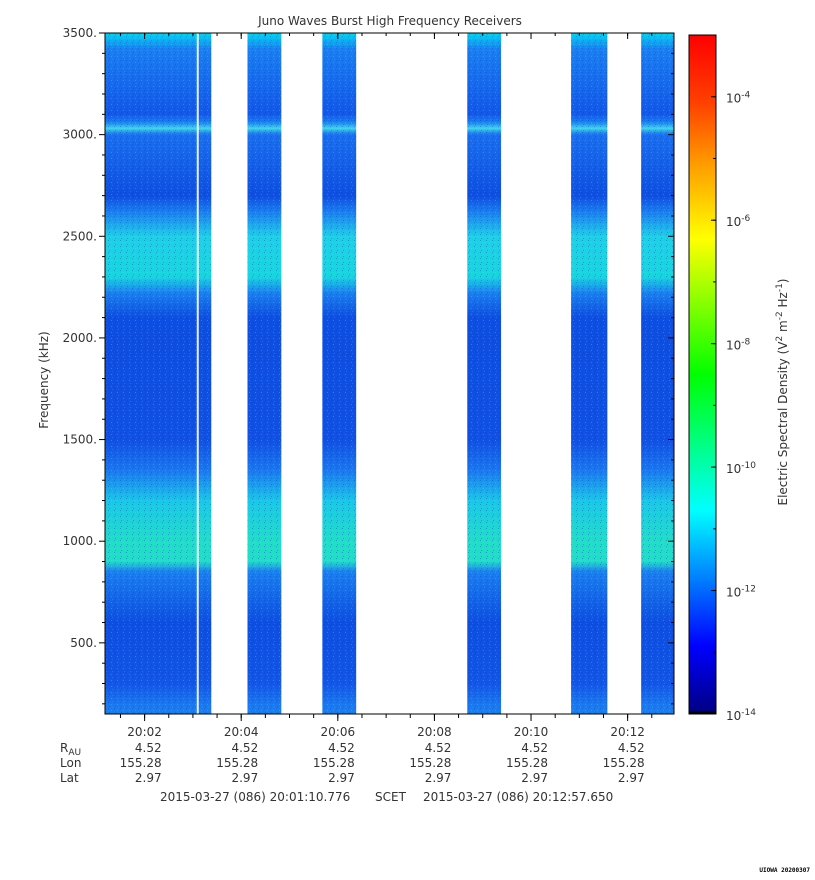 The width and height of the screenshot is (815, 880). What do you see at coordinates (741, 715) in the screenshot?
I see `colorbar-tick-label: 10-14` at bounding box center [741, 715].